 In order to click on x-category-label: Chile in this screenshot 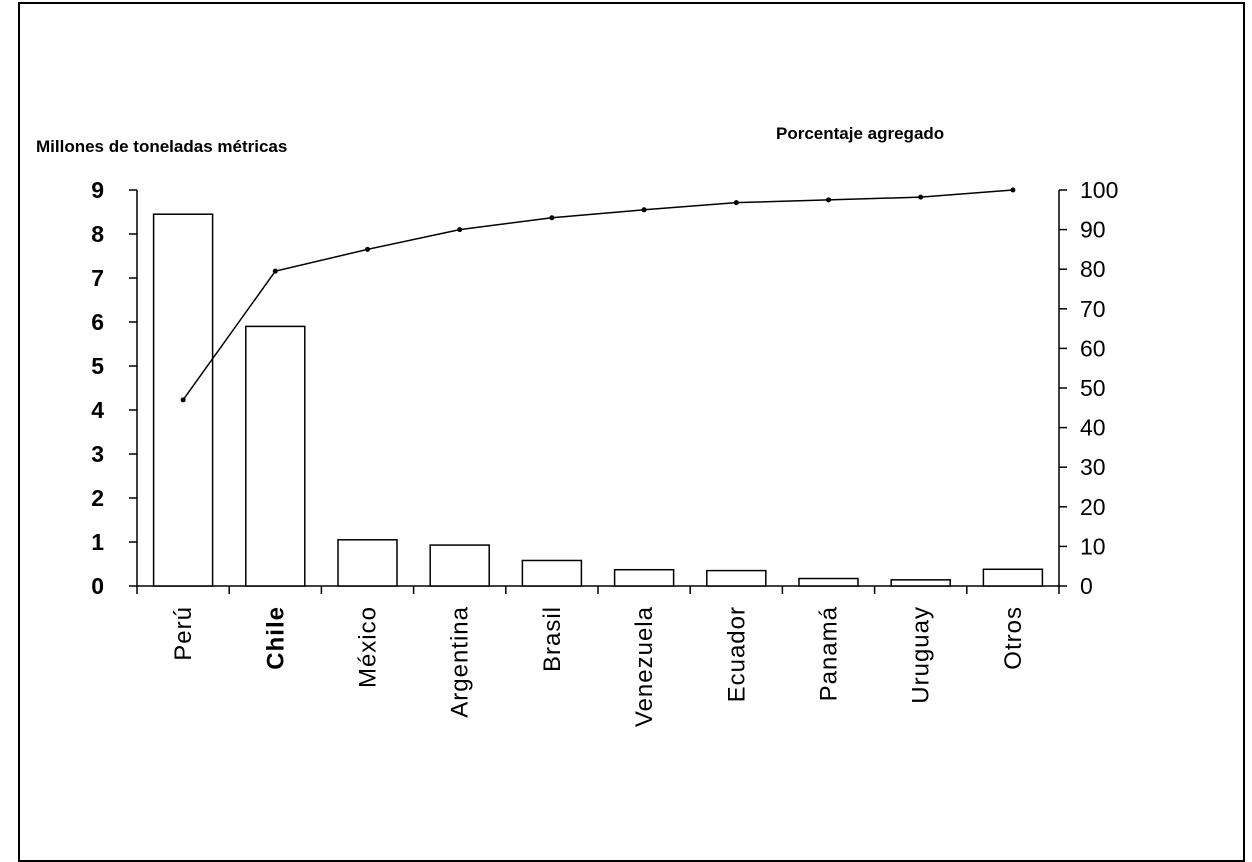, I will do `click(275, 638)`.